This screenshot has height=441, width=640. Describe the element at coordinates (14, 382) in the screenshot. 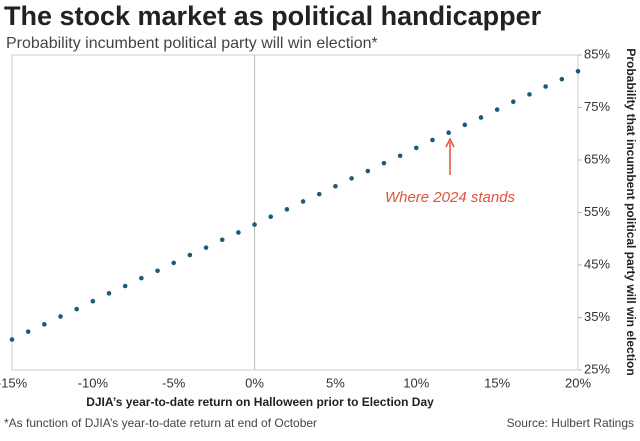

I see `x-tick-label: -15%` at that location.